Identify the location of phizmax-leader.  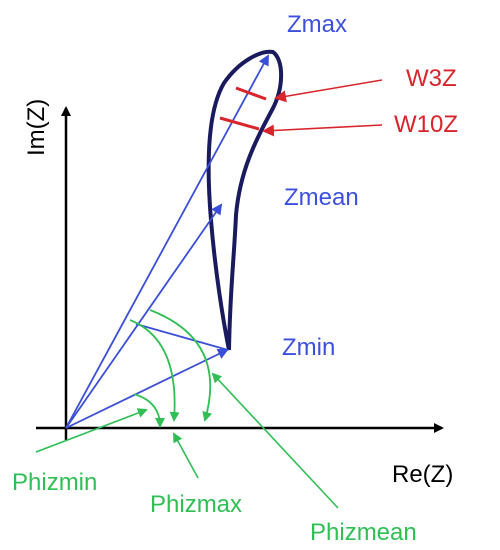
(186, 455).